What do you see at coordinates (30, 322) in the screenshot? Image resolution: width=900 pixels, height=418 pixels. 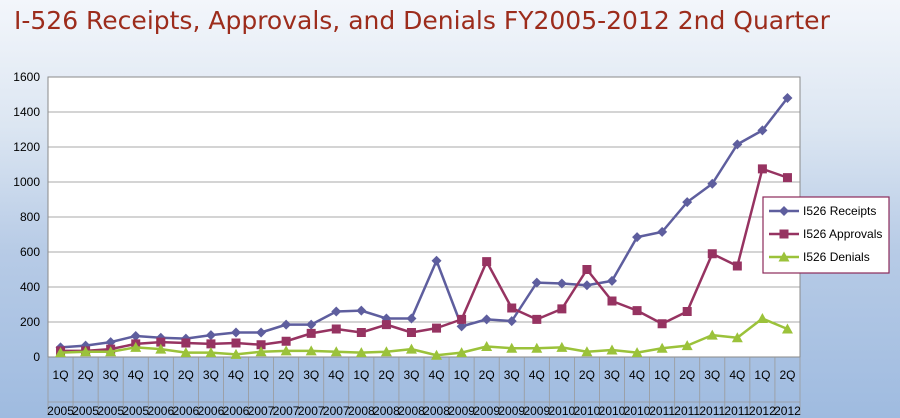 I see `y-tick-label: 200` at bounding box center [30, 322].